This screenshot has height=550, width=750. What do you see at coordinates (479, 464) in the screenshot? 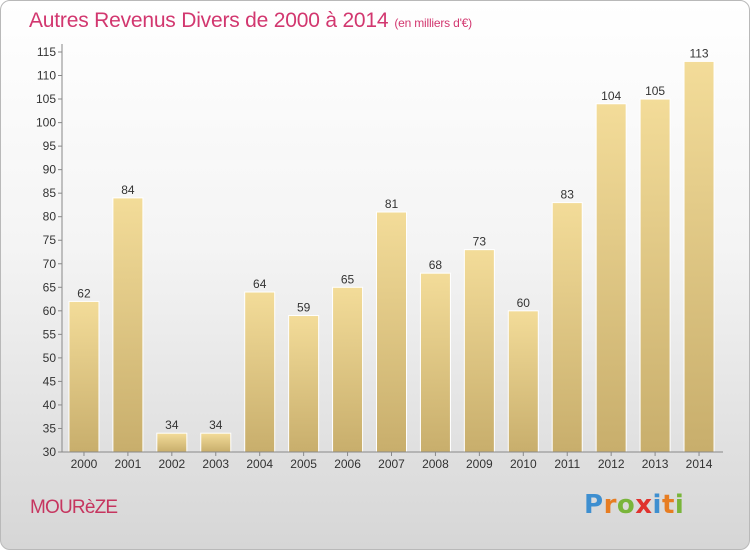
I see `x-tick-label-2009: 2009` at bounding box center [479, 464].